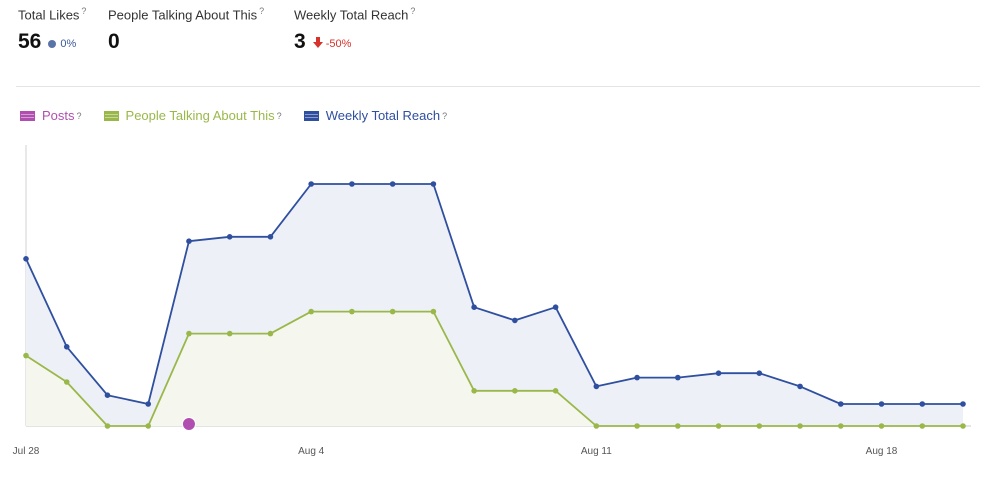 The image size is (1000, 478). Describe the element at coordinates (51, 115) in the screenshot. I see `legend-item-posts: Posts?` at that location.